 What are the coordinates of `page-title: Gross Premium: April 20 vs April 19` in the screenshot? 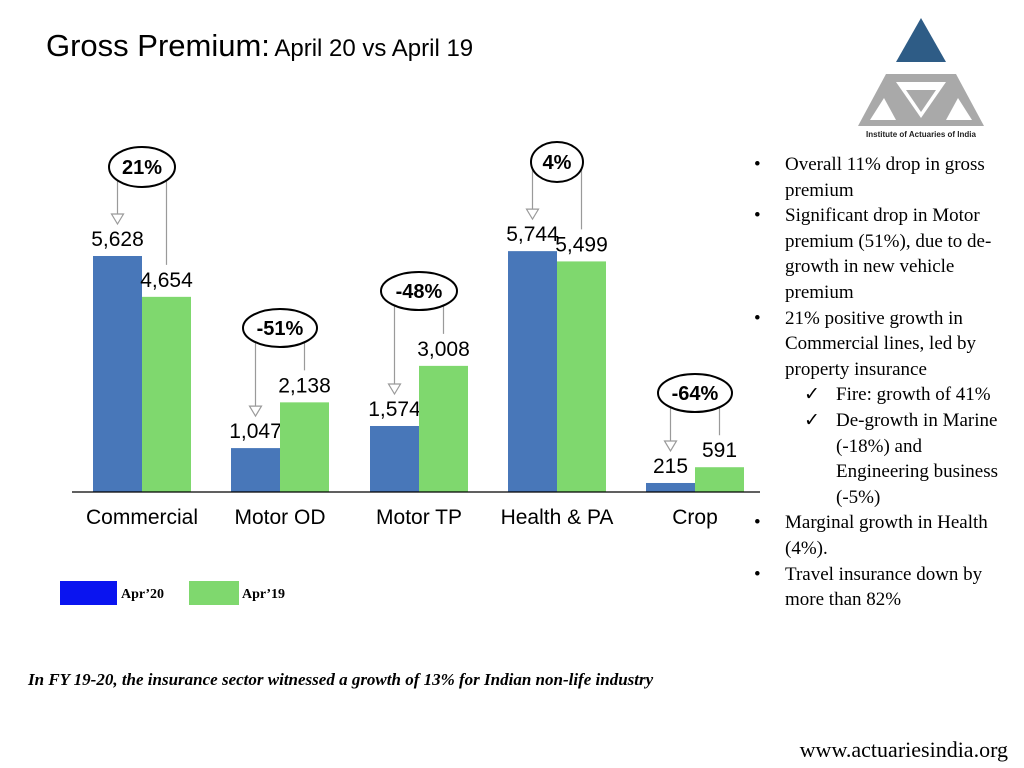 It's located at (259, 46).